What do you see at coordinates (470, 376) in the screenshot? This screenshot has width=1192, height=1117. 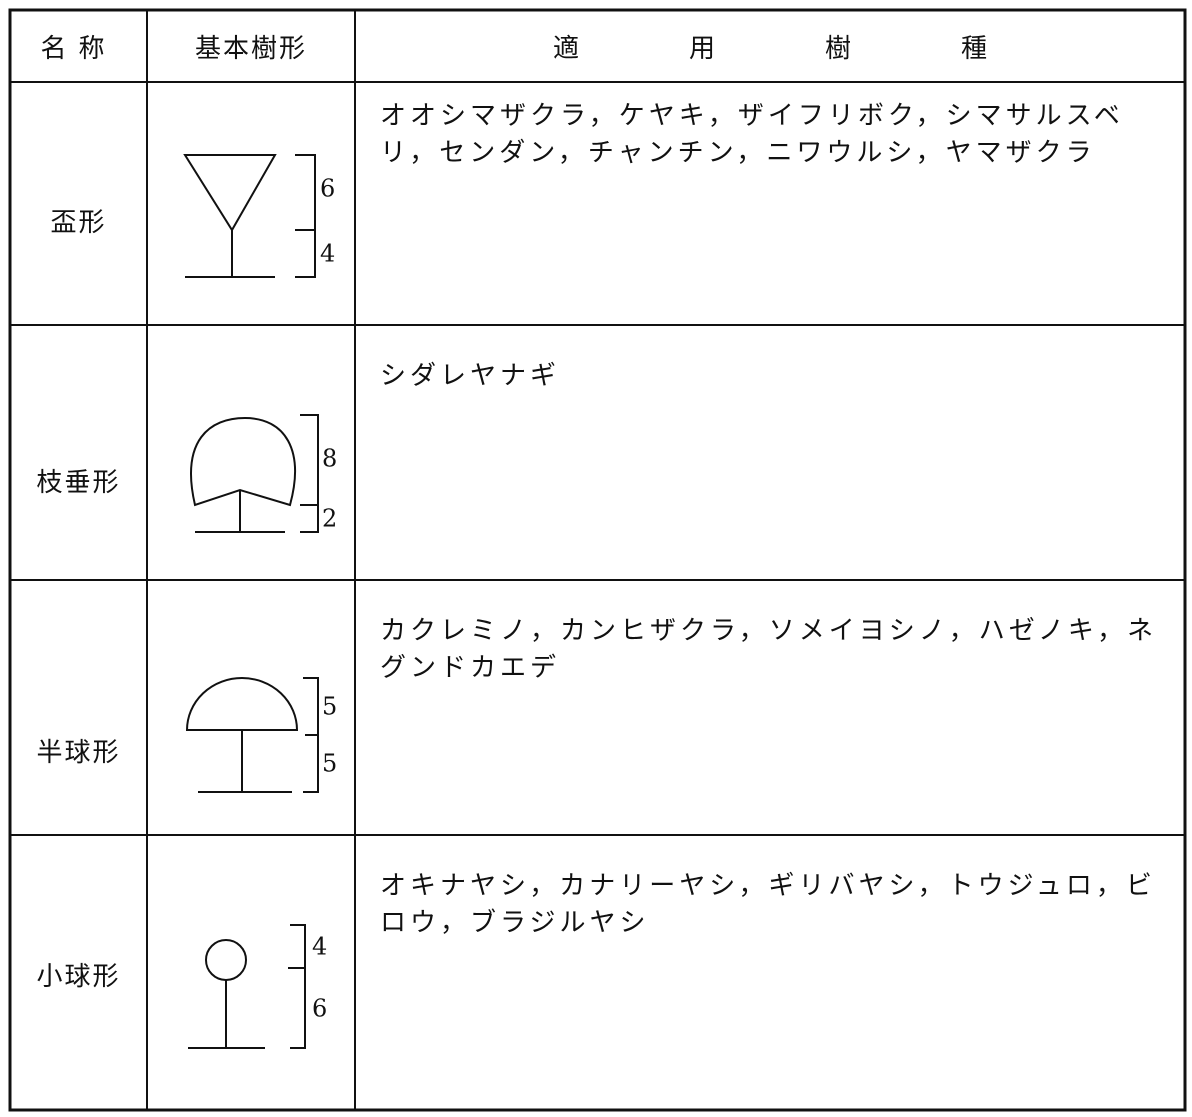 I see `species: シダレヤナギ` at bounding box center [470, 376].